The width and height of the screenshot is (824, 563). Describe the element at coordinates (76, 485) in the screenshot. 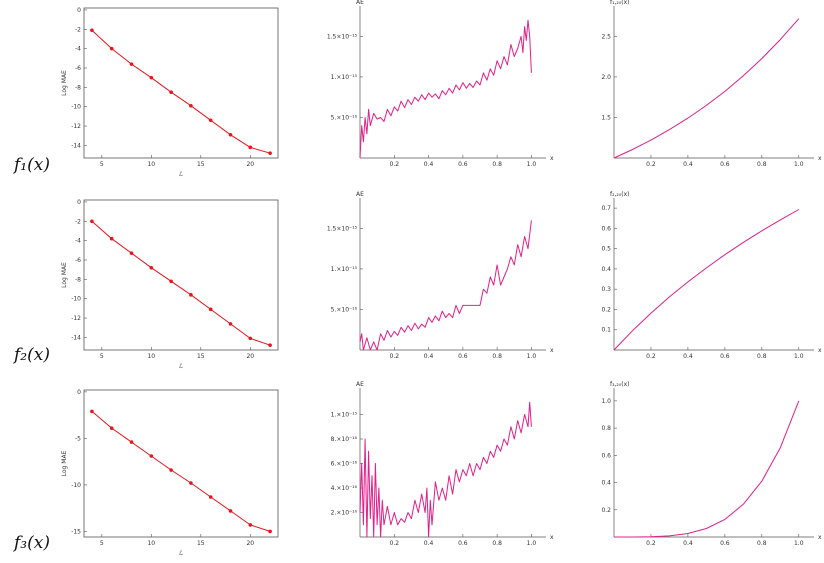

I see `chart-6-ytick-label: -10` at that location.